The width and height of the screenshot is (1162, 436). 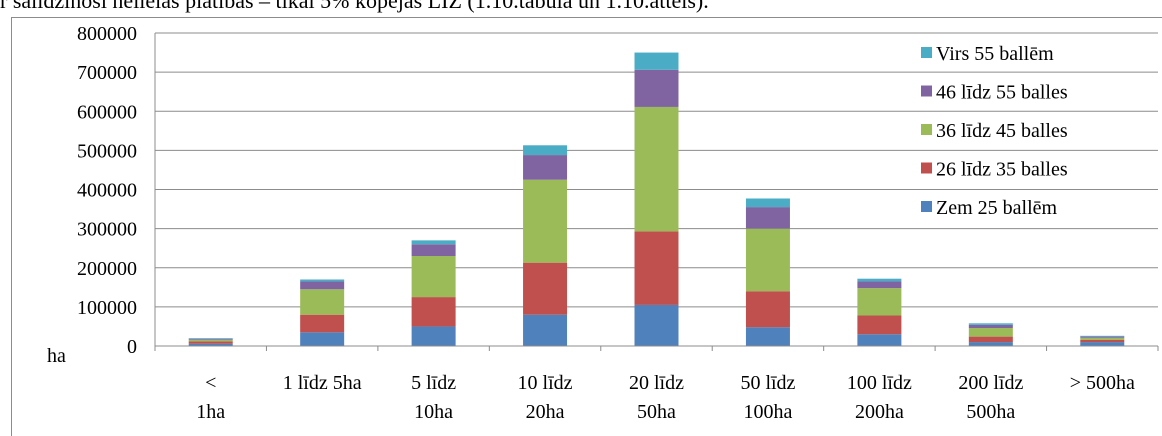 I want to click on x-tick-label: 1 līdz 5ha, so click(x=322, y=383).